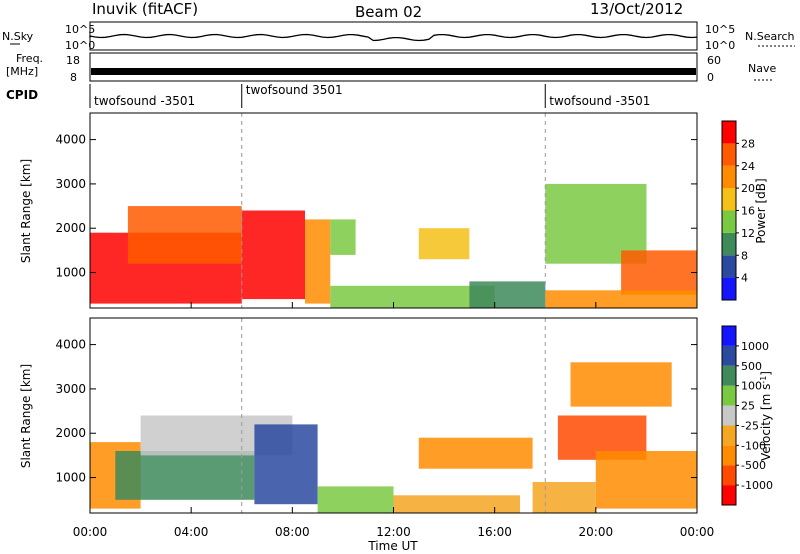  I want to click on power-colorbar-label: Power [dB], so click(761, 210).